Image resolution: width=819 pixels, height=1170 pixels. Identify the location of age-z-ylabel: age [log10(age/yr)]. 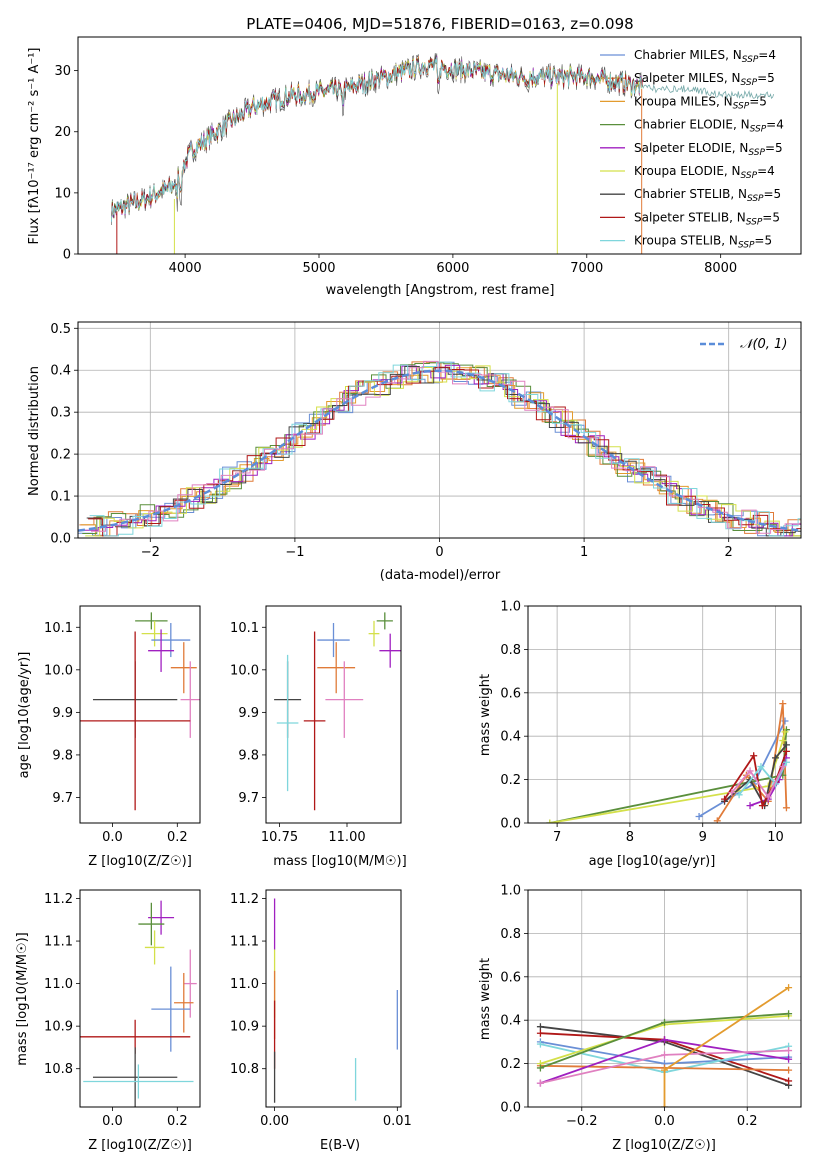
(24, 715).